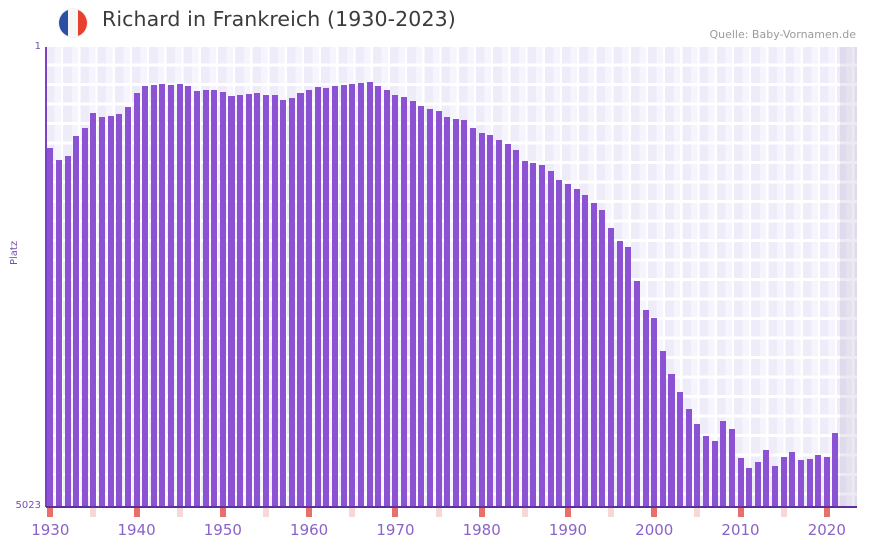 Image resolution: width=873 pixels, height=552 pixels. I want to click on bar-1952, so click(240, 300).